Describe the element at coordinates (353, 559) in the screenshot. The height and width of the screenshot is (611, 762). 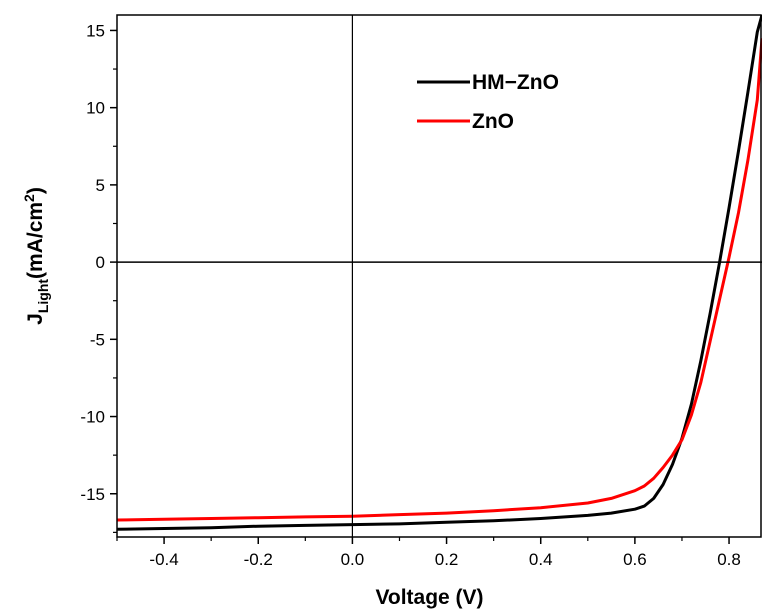
I see `x-tick-label: 0.0` at that location.